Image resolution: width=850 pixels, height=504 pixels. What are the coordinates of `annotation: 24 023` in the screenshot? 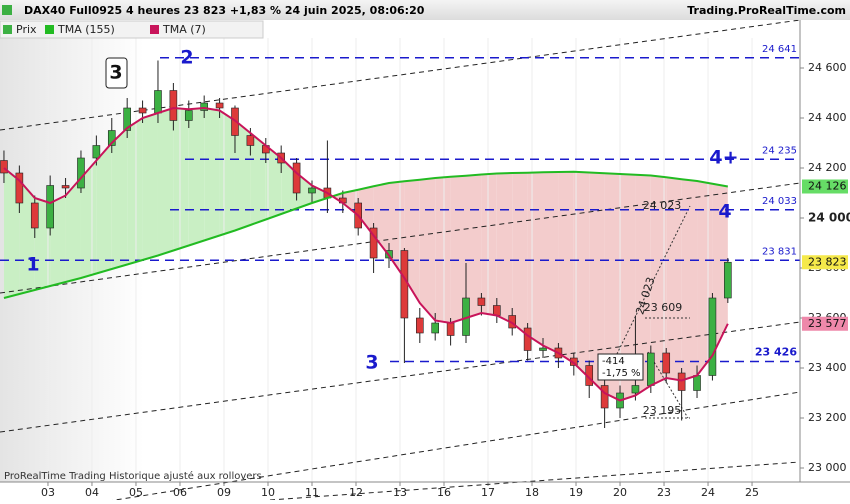 It's located at (662, 205).